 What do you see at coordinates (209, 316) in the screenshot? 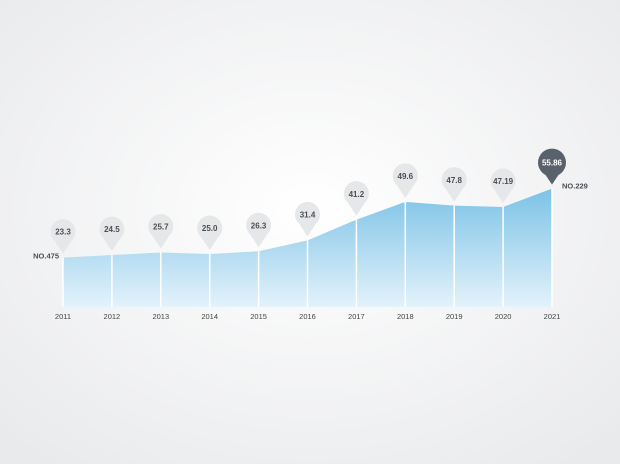
I see `x-tick-label: 2014` at bounding box center [209, 316].